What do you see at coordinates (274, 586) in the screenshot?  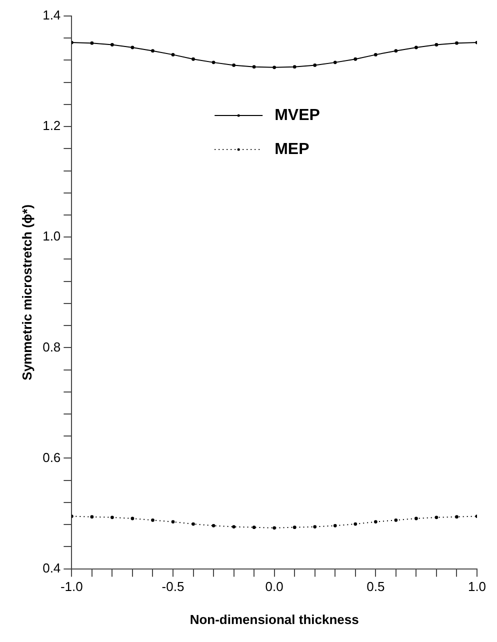 I see `x-tick-label: 0.0` at bounding box center [274, 586].